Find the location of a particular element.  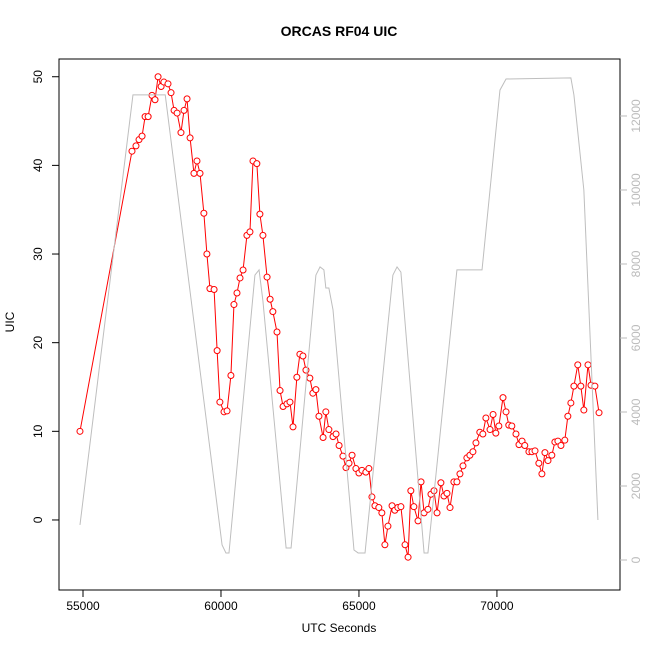

x-tick-label: 65000 is located at coordinates (359, 606).